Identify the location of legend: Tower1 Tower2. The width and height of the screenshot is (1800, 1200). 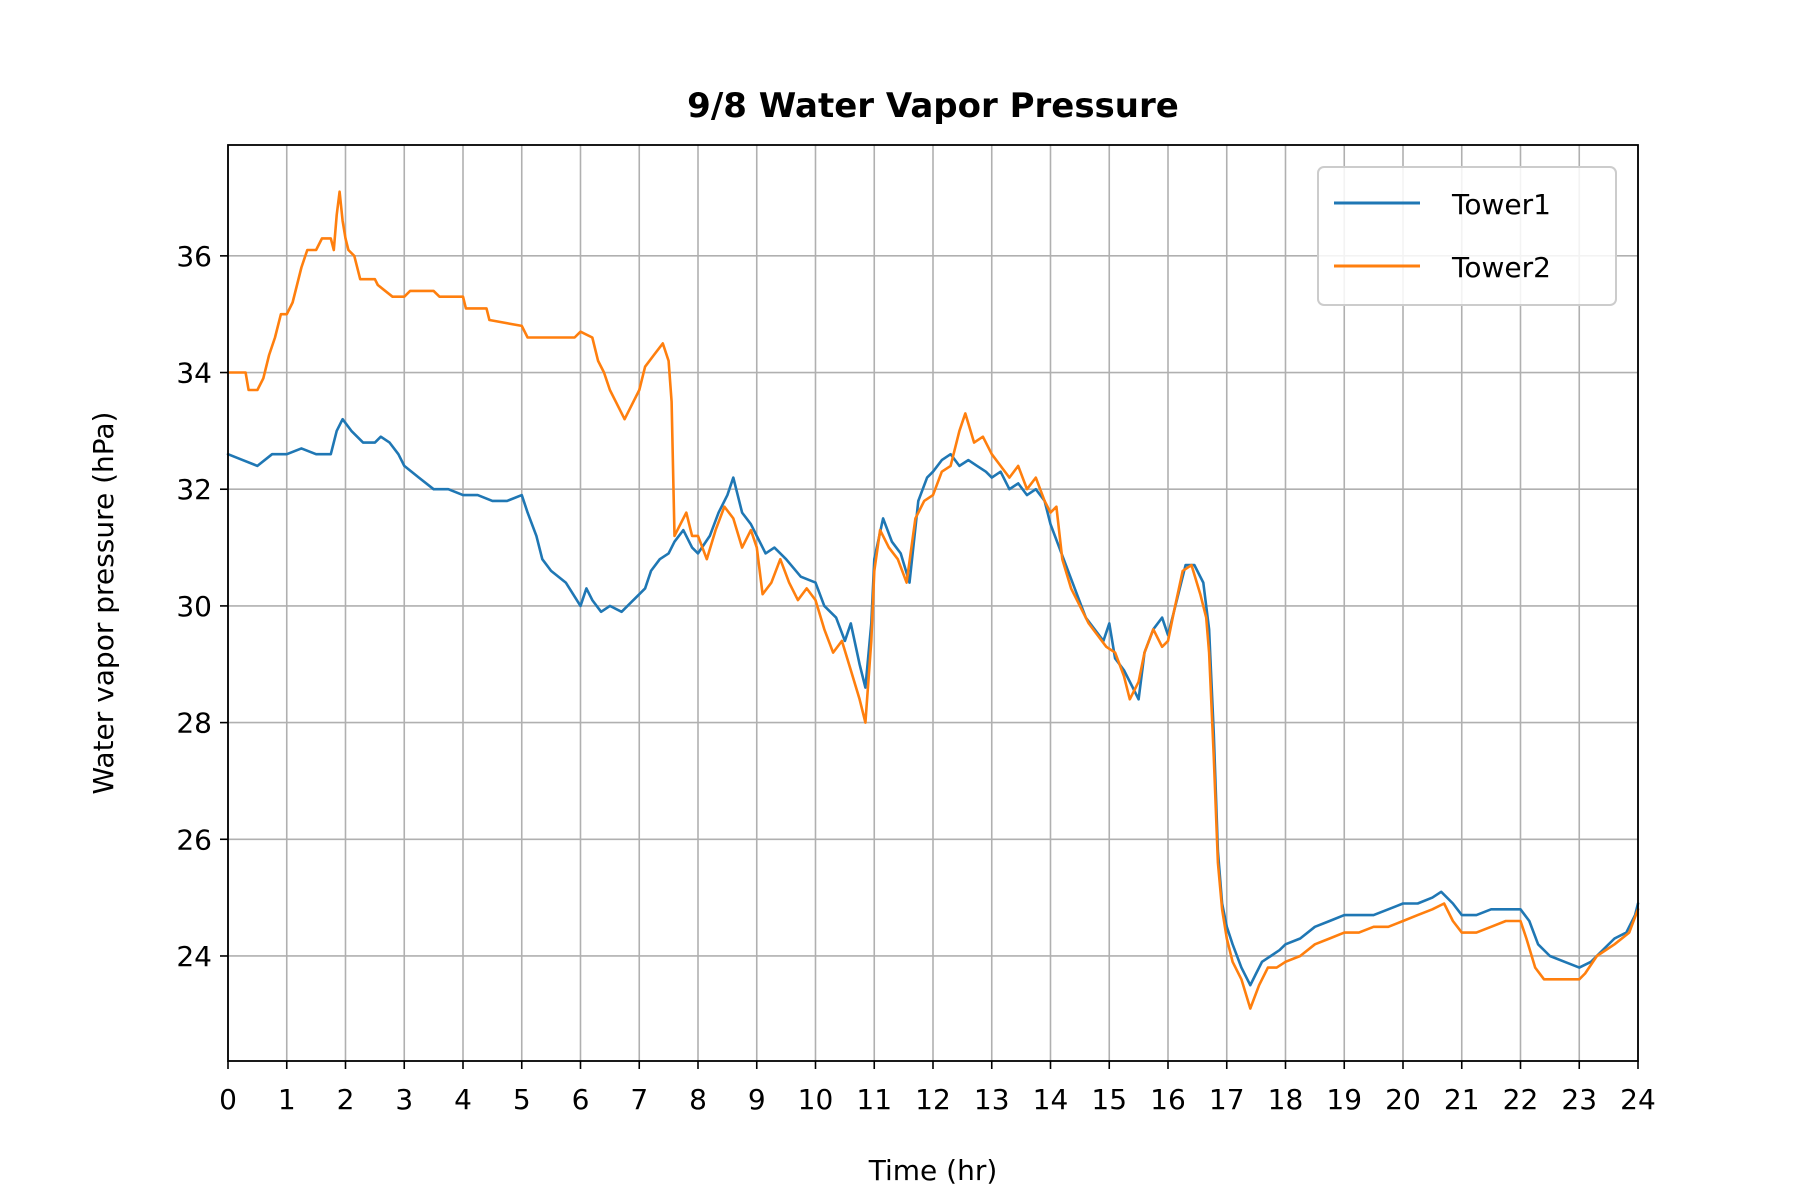
(1467, 236).